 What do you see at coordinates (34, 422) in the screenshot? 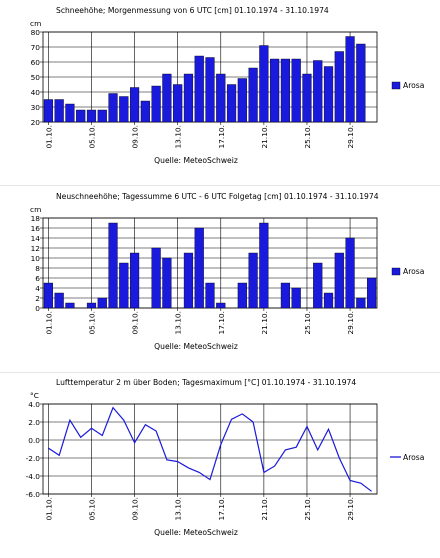
I see `y-tick-label: 2.0` at bounding box center [34, 422].